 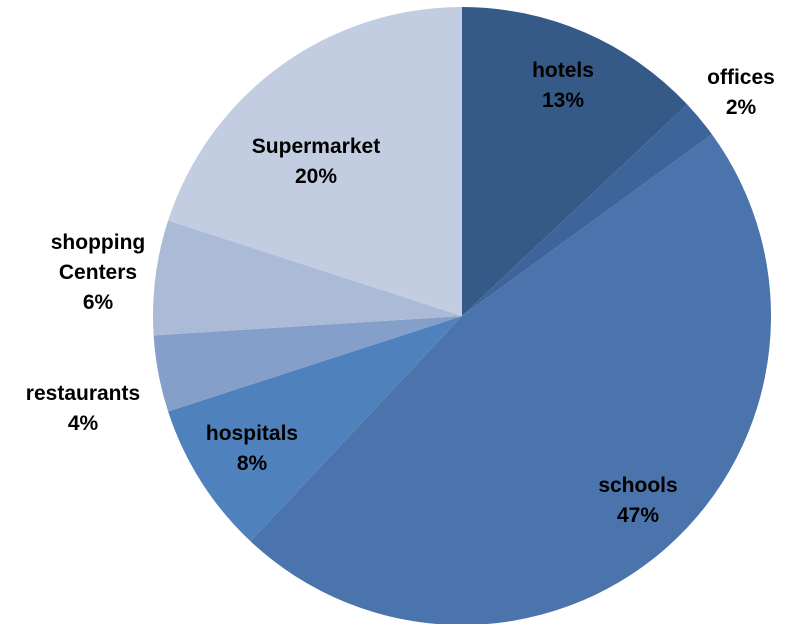 What do you see at coordinates (252, 463) in the screenshot?
I see `pie-percent-hospitals: 8%` at bounding box center [252, 463].